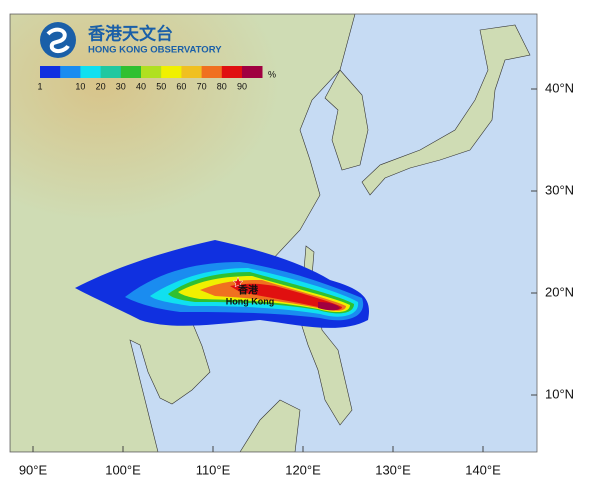 This screenshot has height=498, width=600. Describe the element at coordinates (222, 284) in the screenshot. I see `probability-swath` at that location.